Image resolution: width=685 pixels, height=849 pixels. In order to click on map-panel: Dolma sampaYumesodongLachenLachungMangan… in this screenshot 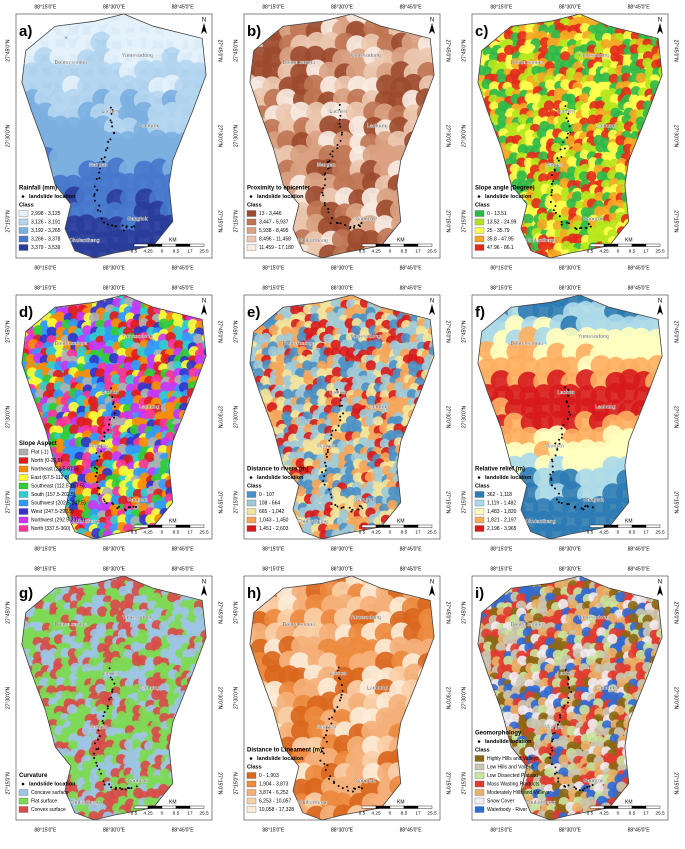, I will do `click(569, 419)`.